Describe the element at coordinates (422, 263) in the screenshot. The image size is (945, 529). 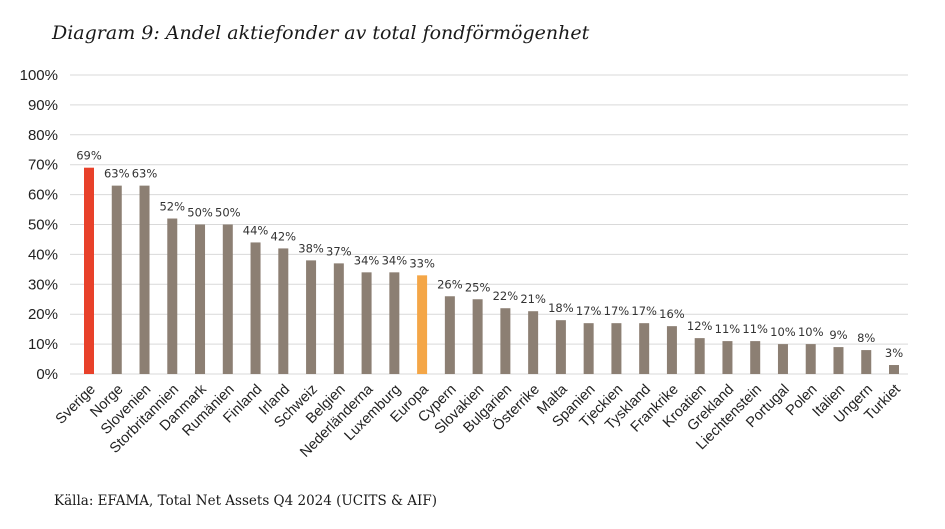
I see `data-label: 33%` at that location.